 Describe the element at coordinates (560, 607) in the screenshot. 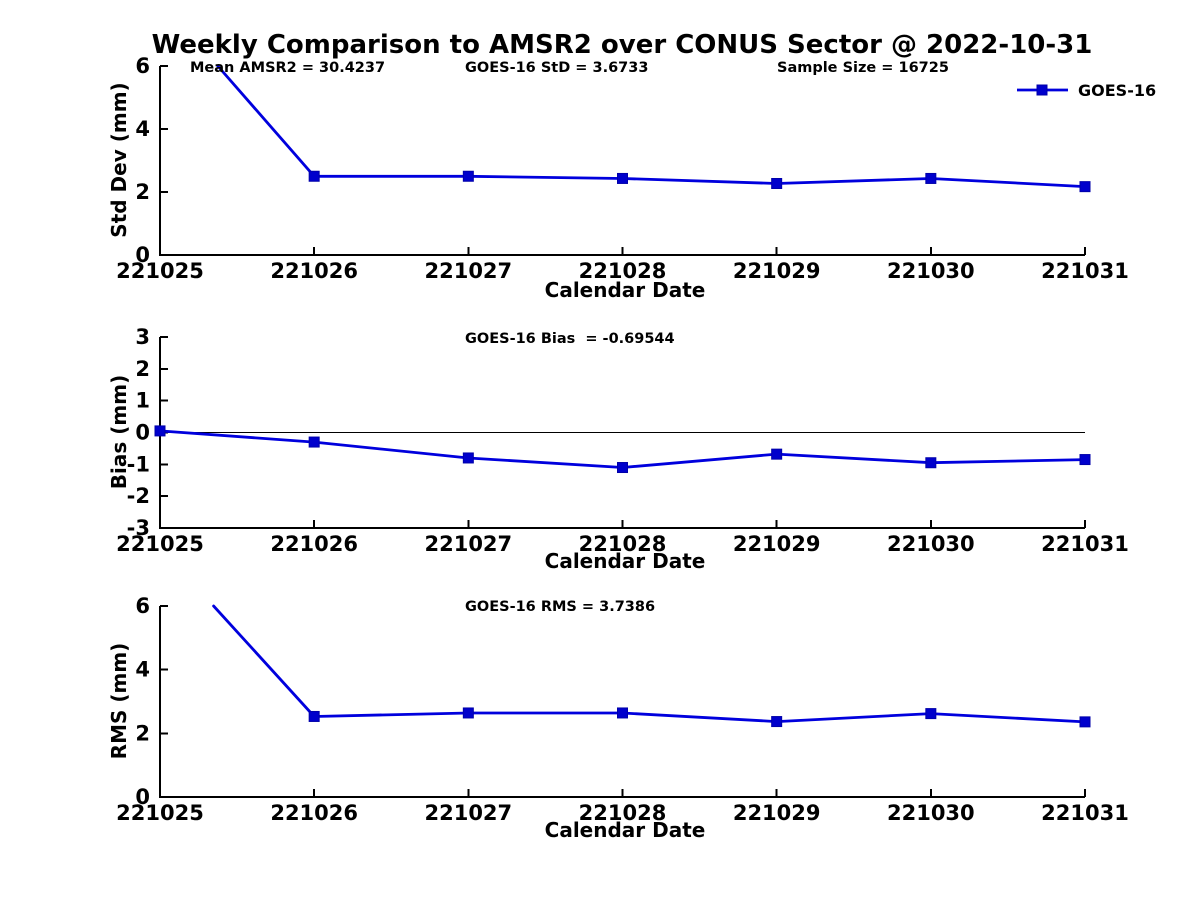

I see `annotation-goes16-rms: GOES-16 RMS = 3.7386` at that location.